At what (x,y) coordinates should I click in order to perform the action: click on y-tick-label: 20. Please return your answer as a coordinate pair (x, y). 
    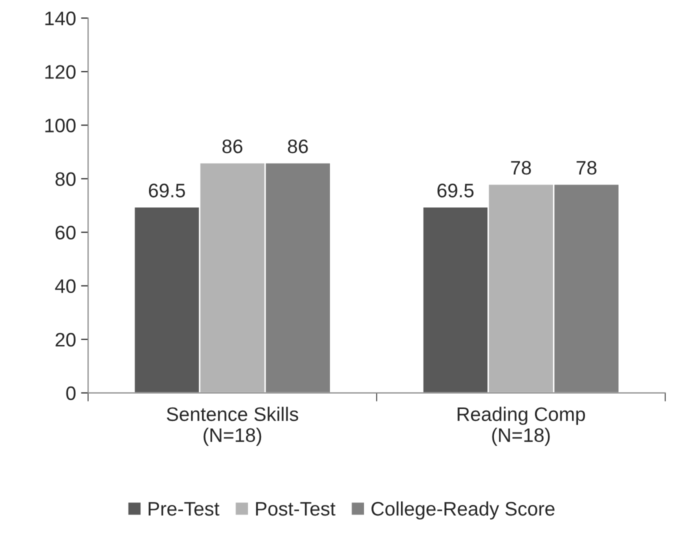
    Looking at the image, I should click on (66, 339).